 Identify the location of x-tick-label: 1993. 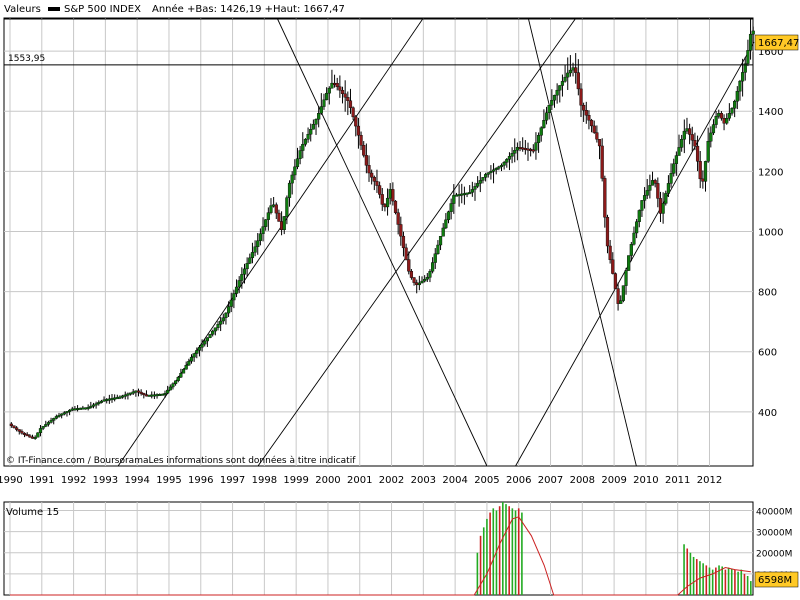
(105, 480).